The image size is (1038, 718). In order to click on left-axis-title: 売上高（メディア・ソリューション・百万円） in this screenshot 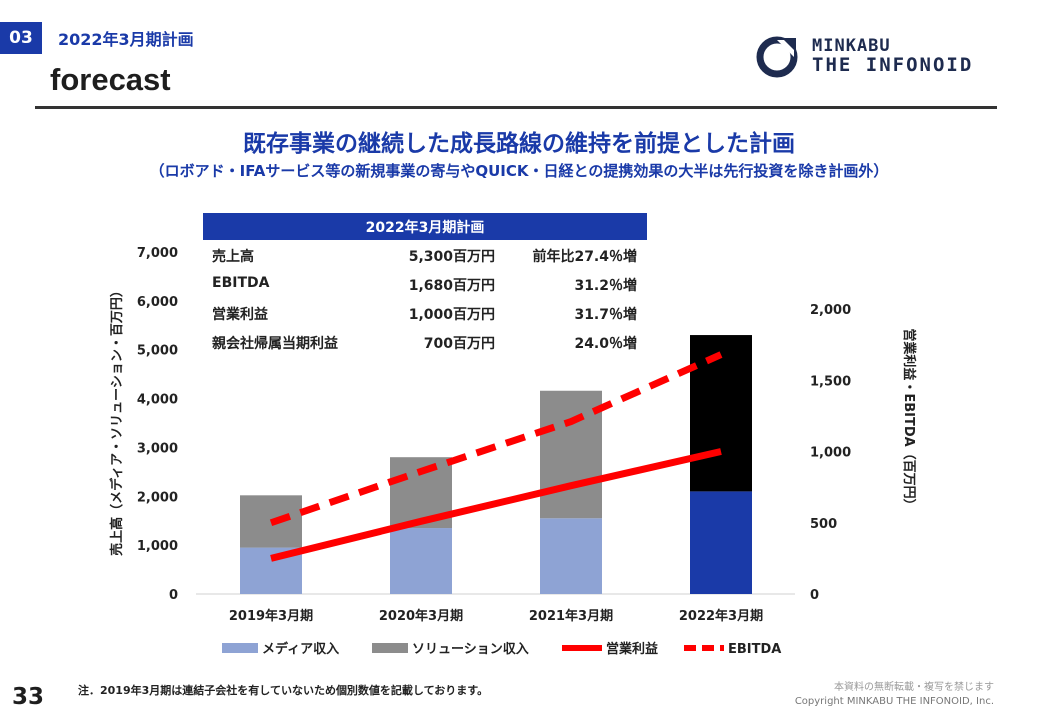, I will do `click(117, 420)`.